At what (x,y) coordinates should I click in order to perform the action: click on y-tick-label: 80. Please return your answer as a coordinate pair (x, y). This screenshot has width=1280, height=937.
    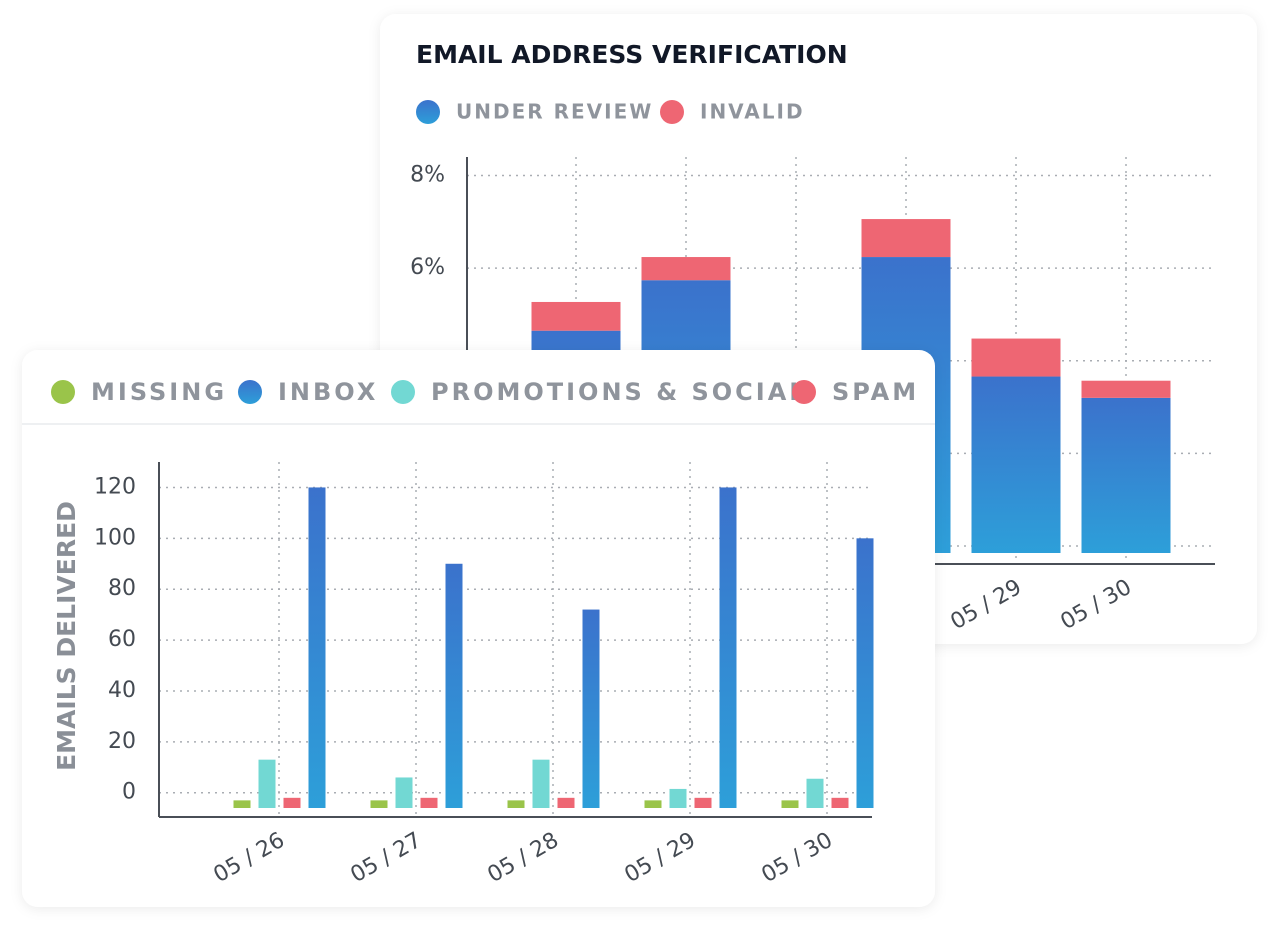
    Looking at the image, I should click on (122, 588).